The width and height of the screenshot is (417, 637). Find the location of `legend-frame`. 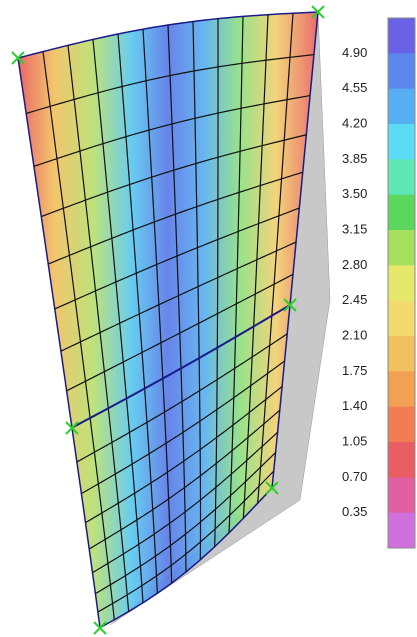

legend-frame is located at coordinates (401, 283).